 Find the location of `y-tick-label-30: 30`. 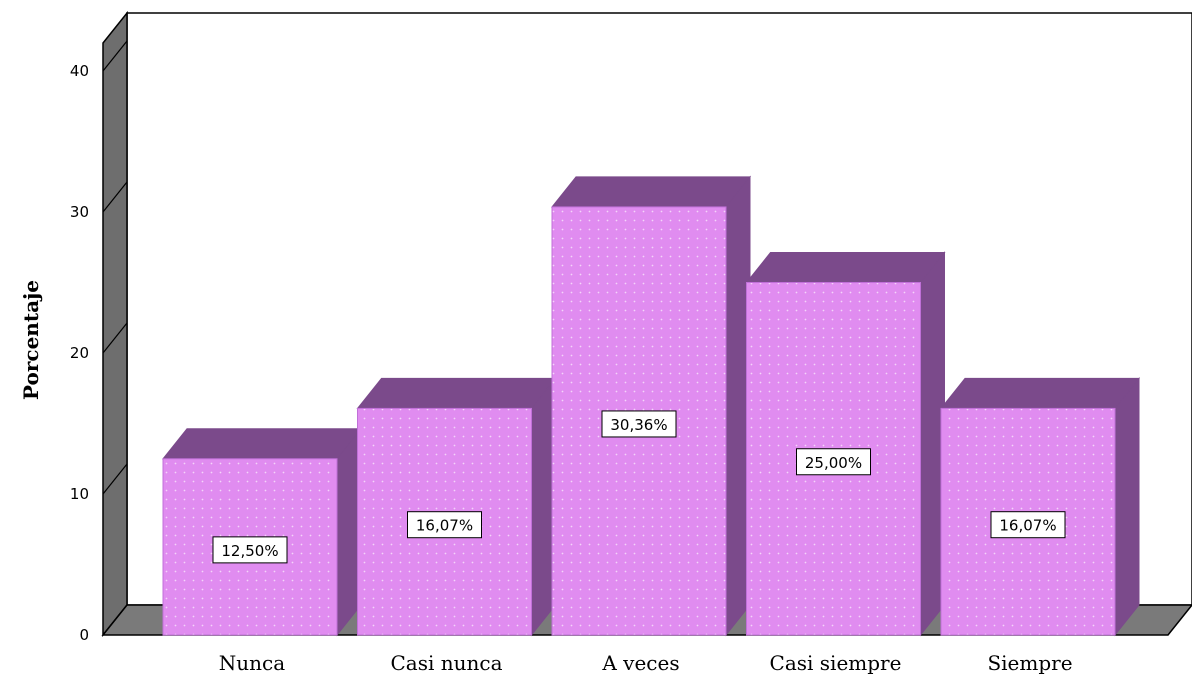

y-tick-label-30: 30 is located at coordinates (79, 212).